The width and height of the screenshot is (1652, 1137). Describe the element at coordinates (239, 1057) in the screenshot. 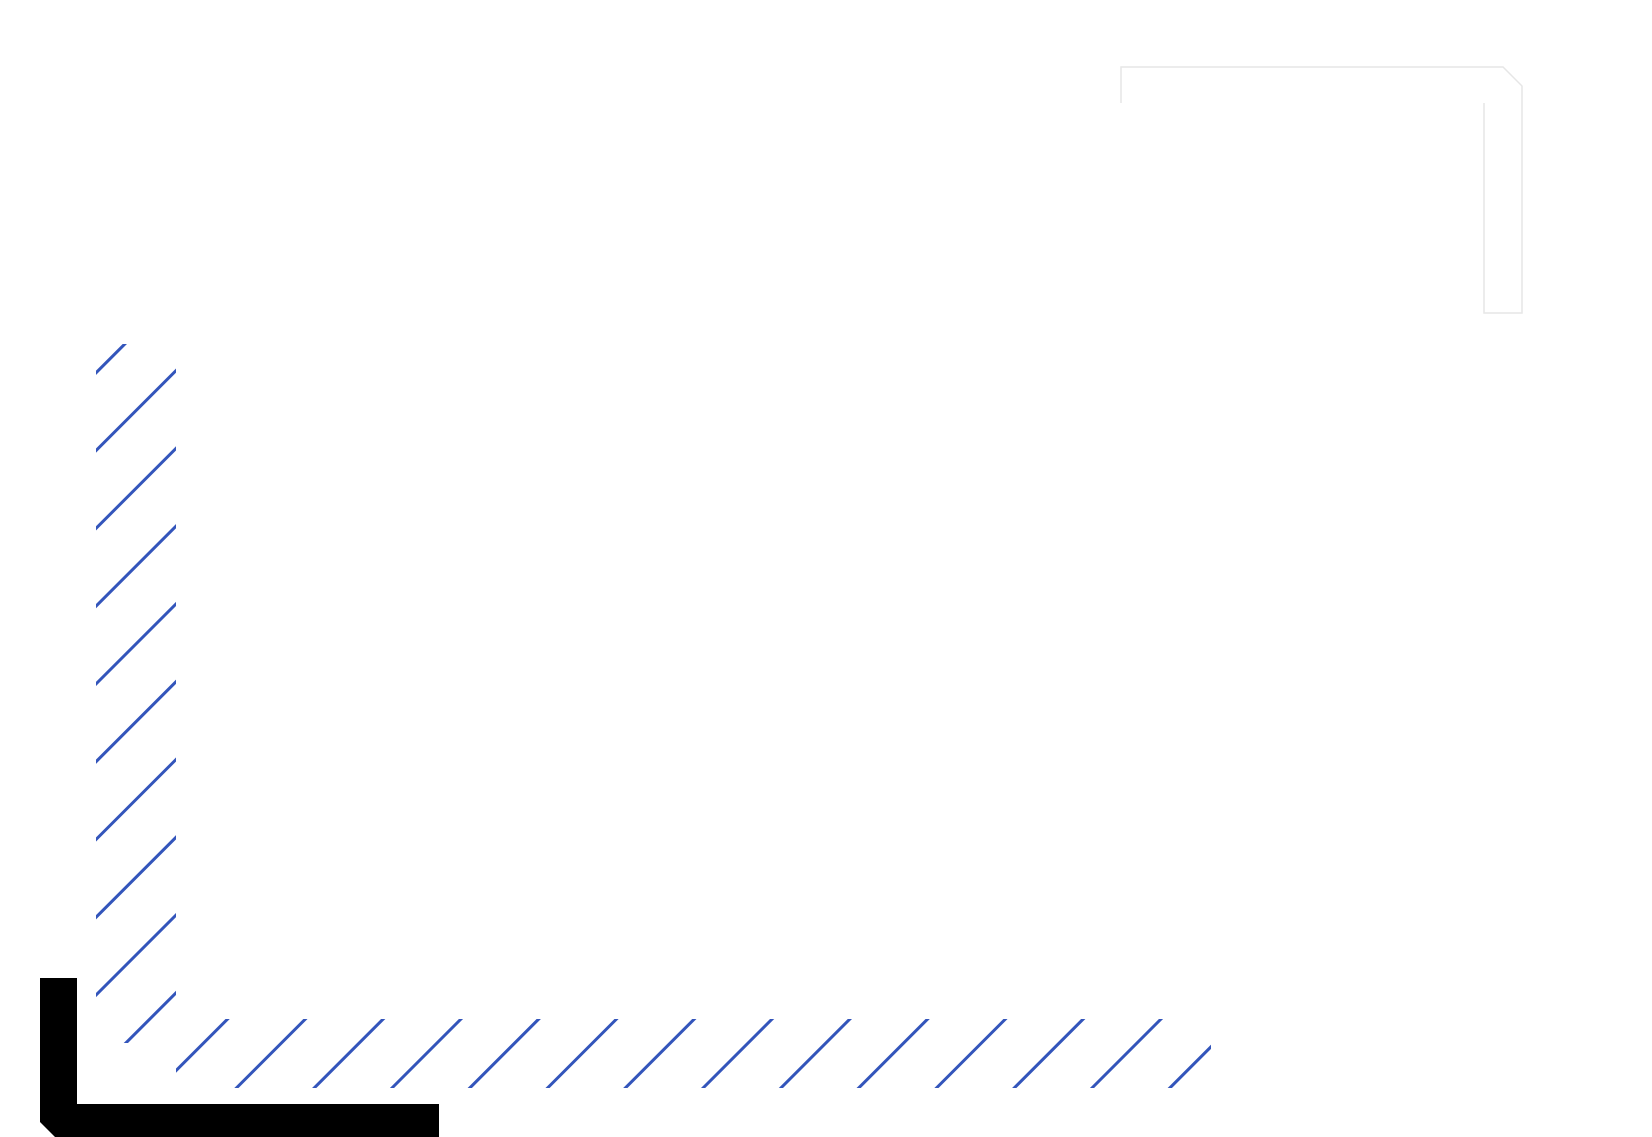

I see `bottom-left-corner-bracket` at that location.